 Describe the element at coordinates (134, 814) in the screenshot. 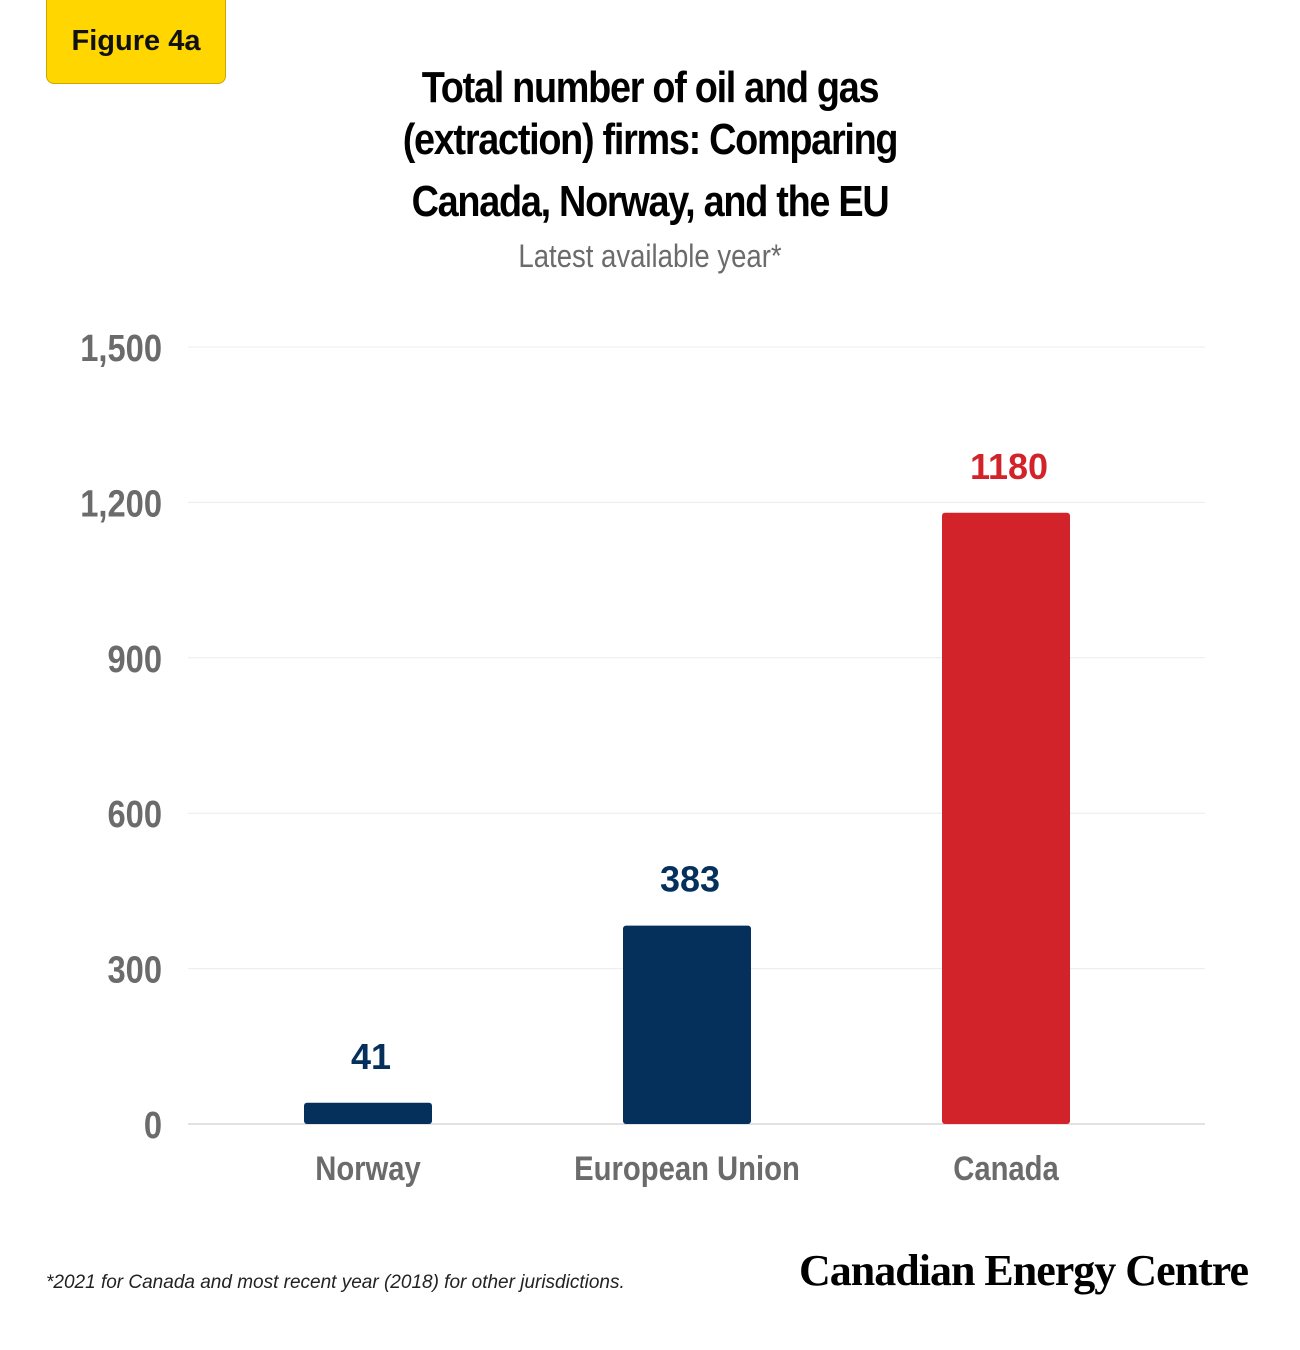

I see `y-tick-label: 600` at that location.